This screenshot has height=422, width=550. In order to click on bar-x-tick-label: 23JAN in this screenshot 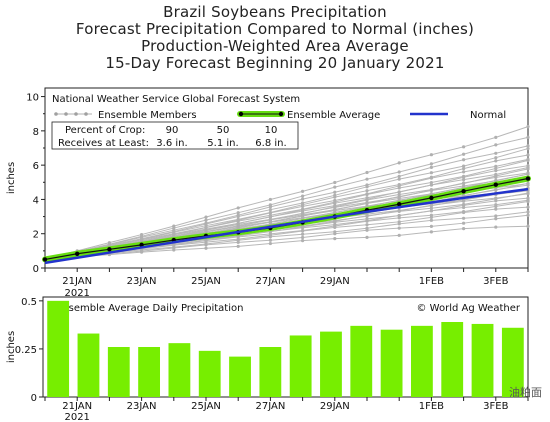, I will do `click(142, 406)`.